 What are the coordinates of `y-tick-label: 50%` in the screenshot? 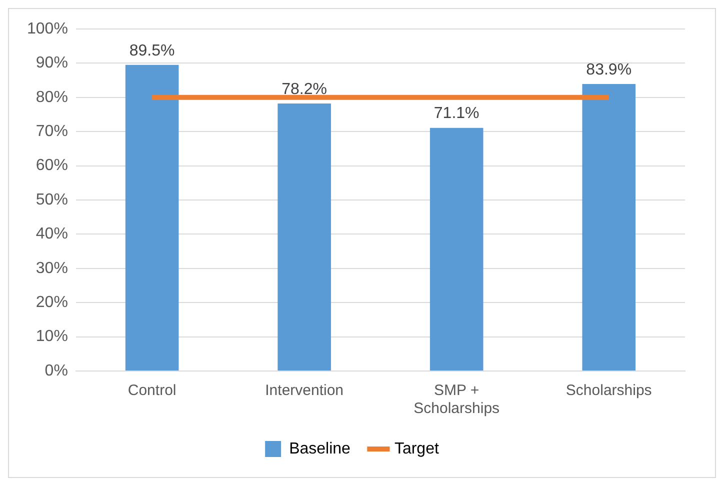 It's located at (52, 199).